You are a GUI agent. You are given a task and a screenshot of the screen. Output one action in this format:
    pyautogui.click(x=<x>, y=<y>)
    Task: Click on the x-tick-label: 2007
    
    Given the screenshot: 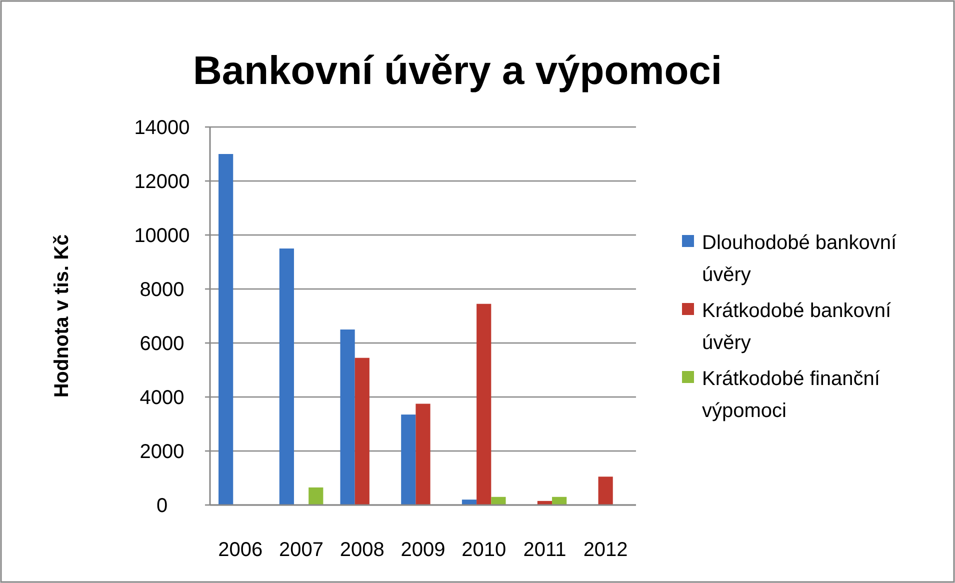 What is the action you would take?
    pyautogui.click(x=301, y=550)
    